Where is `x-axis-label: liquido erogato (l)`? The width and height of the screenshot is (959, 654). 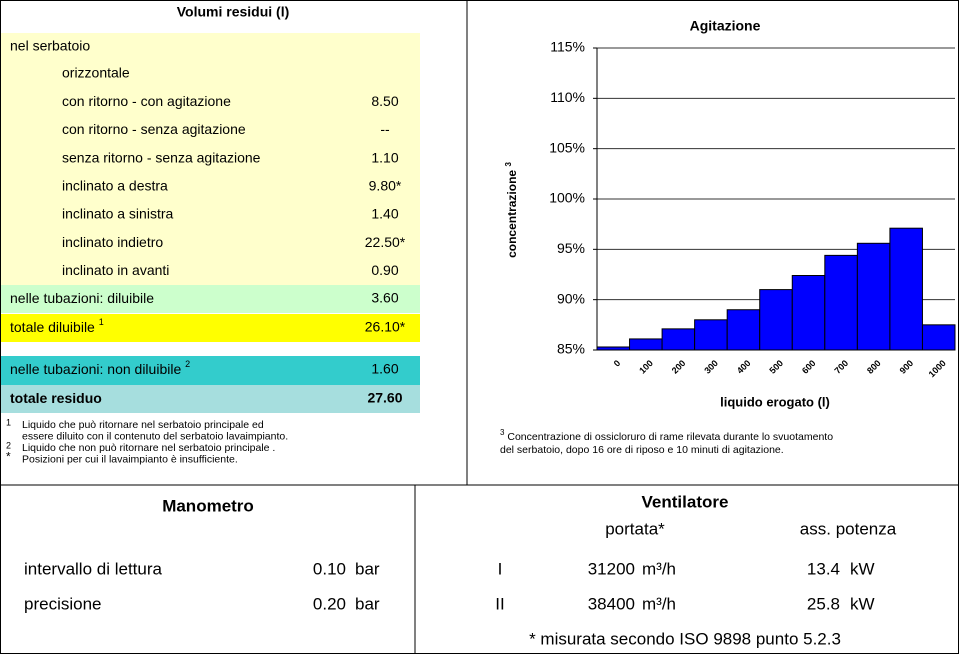 x-axis-label: liquido erogato (l) is located at coordinates (775, 401).